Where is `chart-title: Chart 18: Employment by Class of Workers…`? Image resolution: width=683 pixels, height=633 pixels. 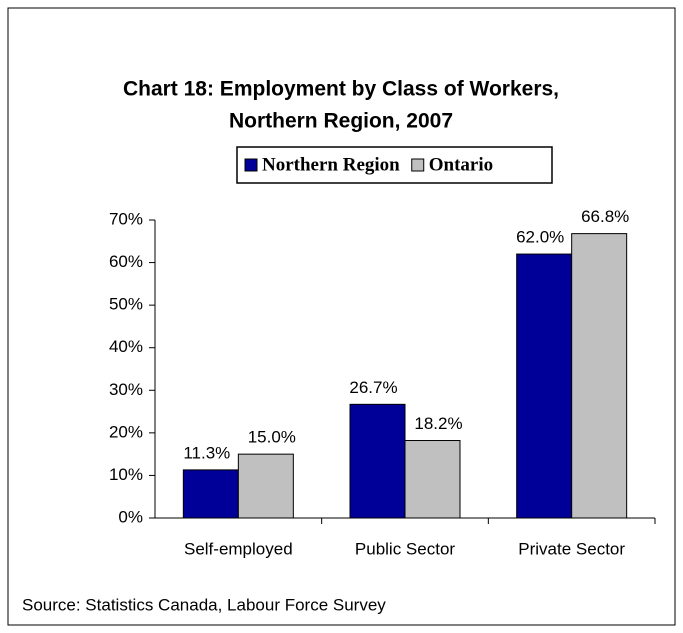 chart-title: Chart 18: Employment by Class of Workers… is located at coordinates (341, 89).